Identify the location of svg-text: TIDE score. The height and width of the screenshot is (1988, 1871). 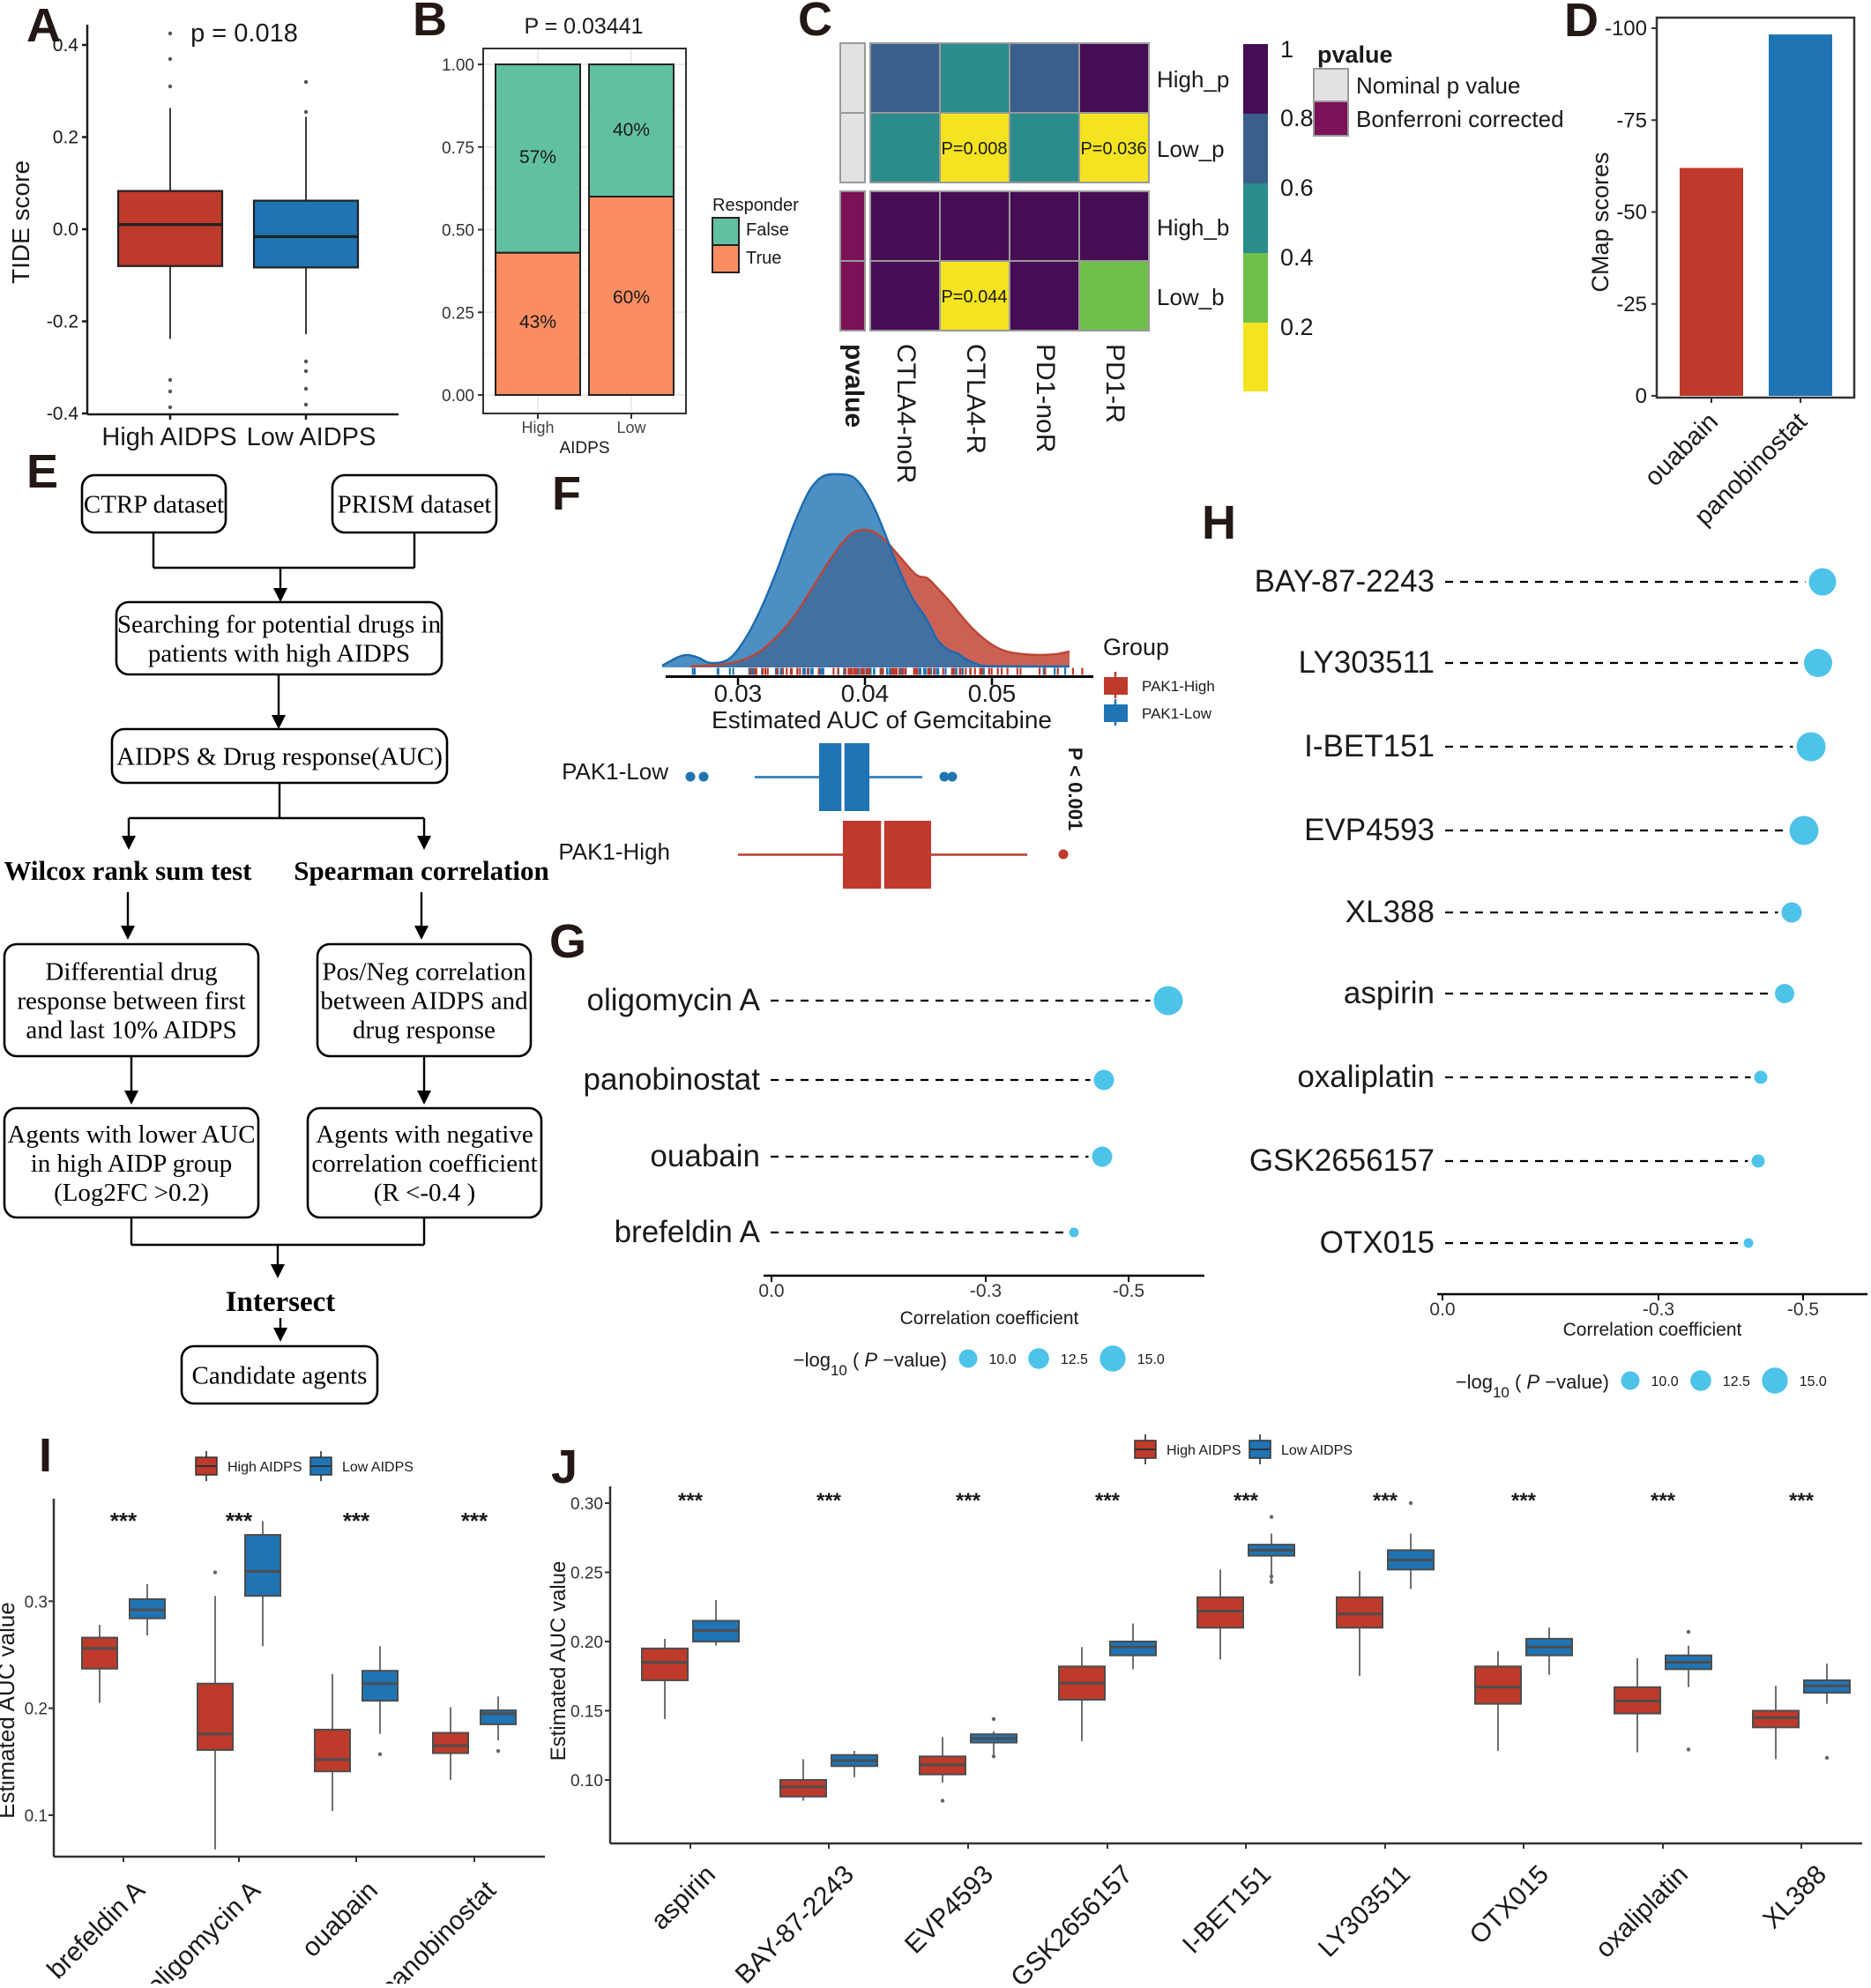
(20, 222).